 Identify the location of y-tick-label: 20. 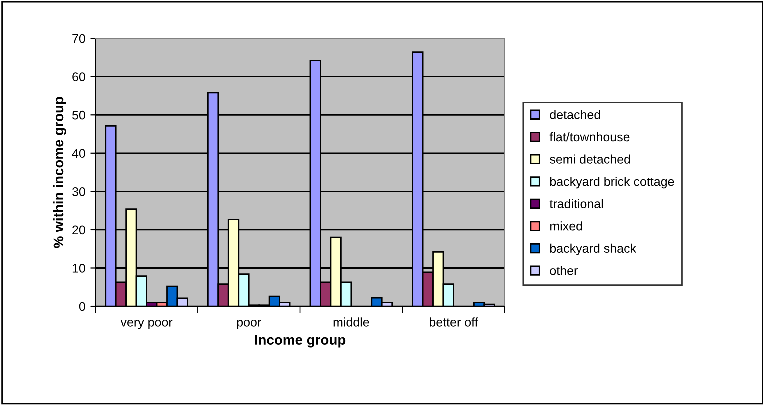
(79, 230).